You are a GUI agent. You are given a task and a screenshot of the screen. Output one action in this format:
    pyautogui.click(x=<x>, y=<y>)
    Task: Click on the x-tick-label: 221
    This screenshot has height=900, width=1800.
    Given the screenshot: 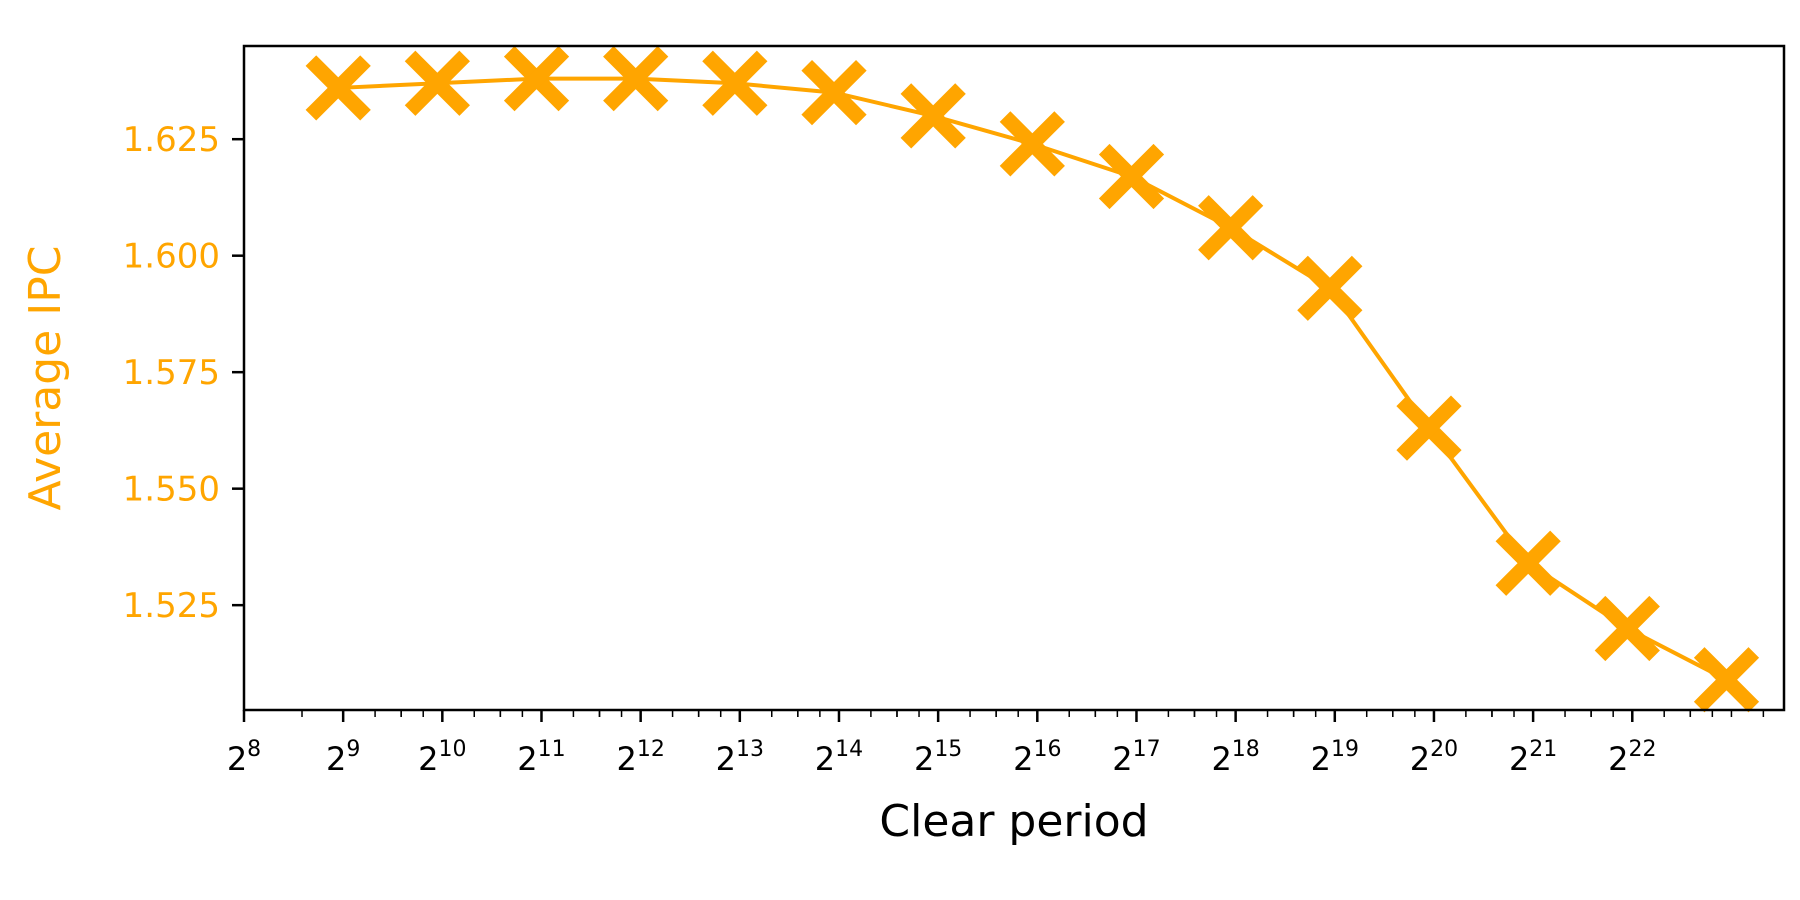 What is the action you would take?
    pyautogui.click(x=1533, y=757)
    